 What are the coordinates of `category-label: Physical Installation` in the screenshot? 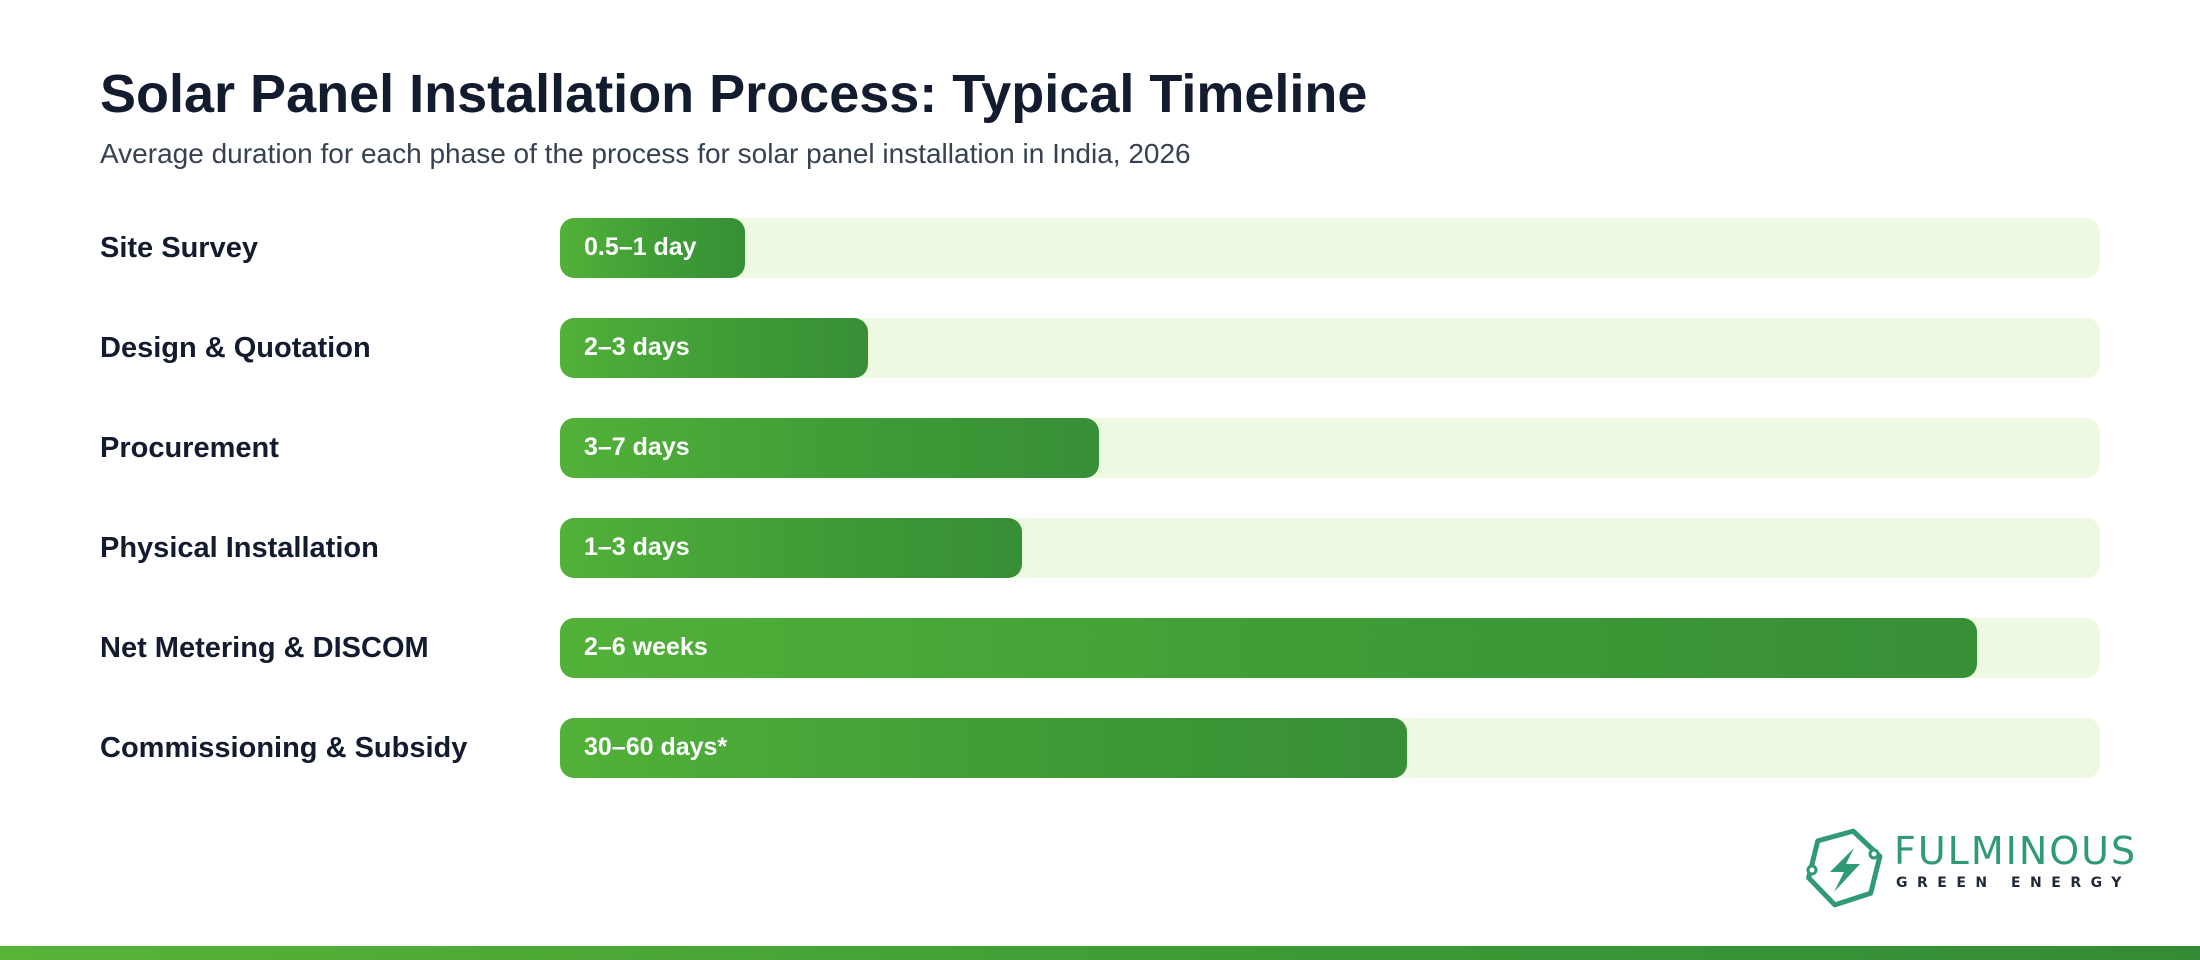 It's located at (239, 548).